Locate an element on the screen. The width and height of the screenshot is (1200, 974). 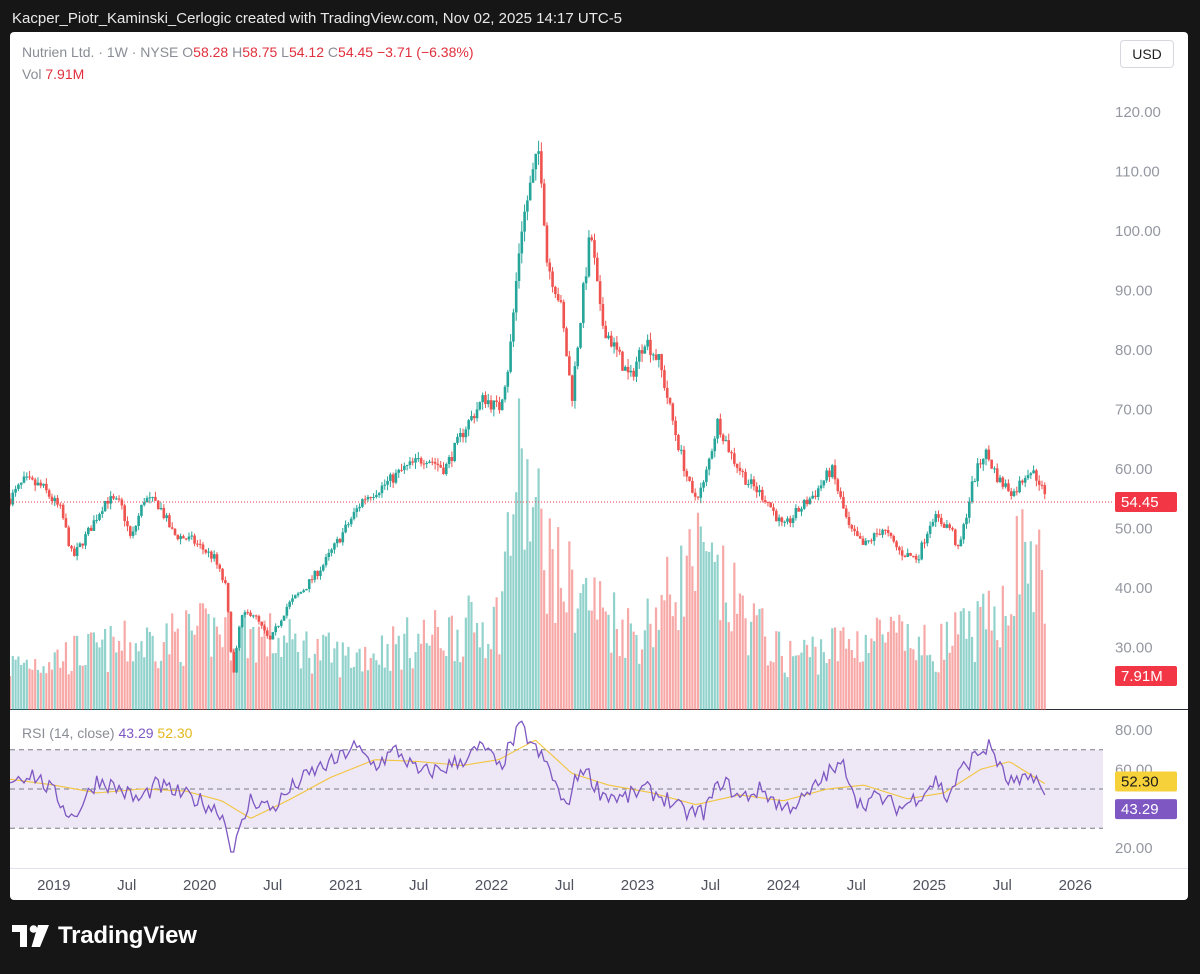
high-value: 58.75 is located at coordinates (260, 52).